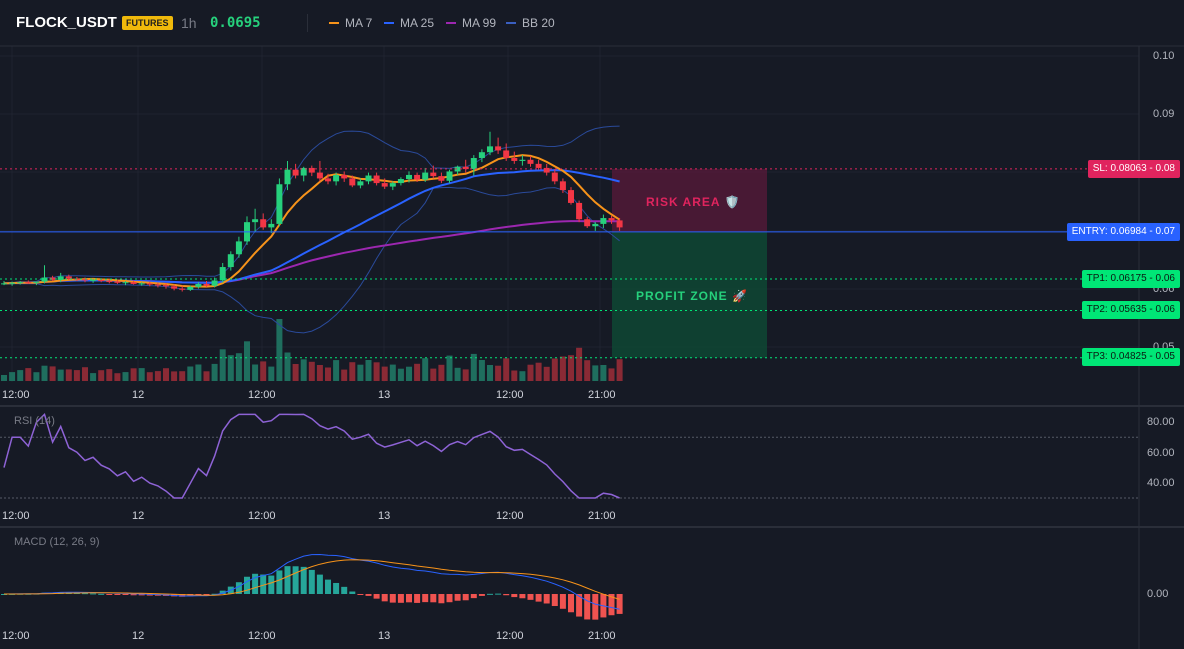 The width and height of the screenshot is (1184, 649). What do you see at coordinates (471, 23) in the screenshot?
I see `legend-ma99: MA 99` at bounding box center [471, 23].